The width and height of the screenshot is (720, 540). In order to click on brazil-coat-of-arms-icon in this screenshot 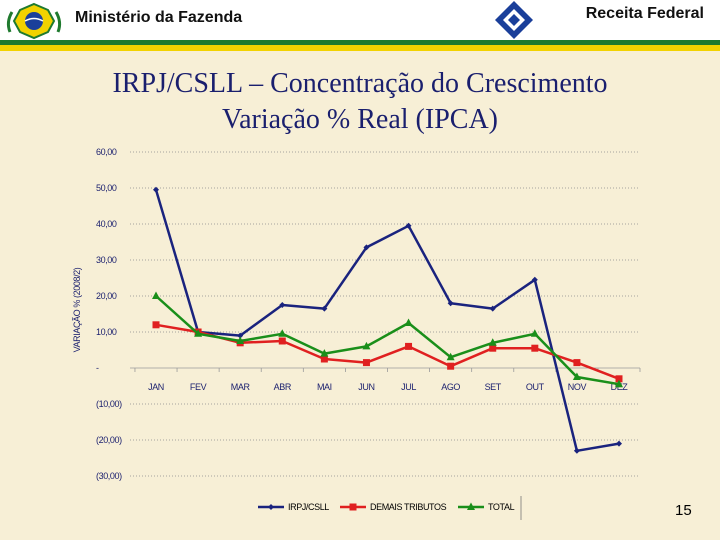, I will do `click(34, 21)`.